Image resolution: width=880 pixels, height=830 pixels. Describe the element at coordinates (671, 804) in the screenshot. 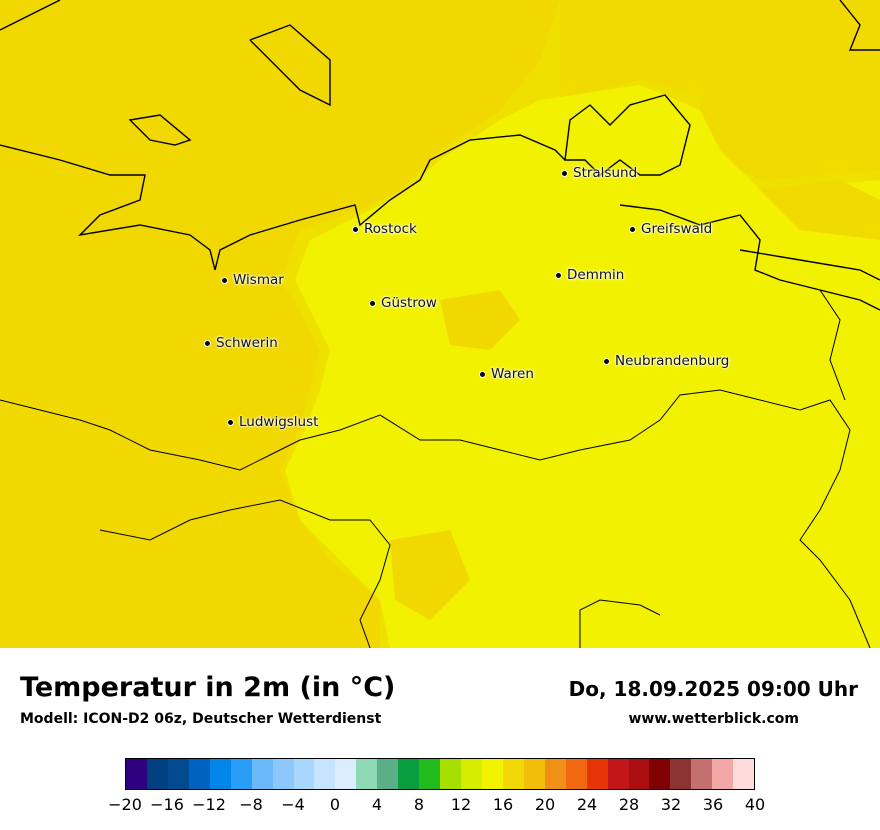

I see `legend-tick-label: 32` at that location.